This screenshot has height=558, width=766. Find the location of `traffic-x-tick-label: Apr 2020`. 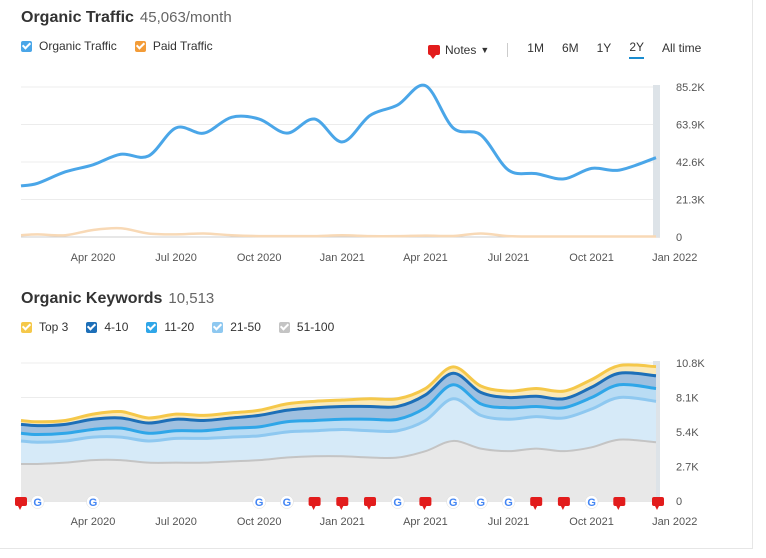

traffic-x-tick-label: Apr 2020 is located at coordinates (93, 258).